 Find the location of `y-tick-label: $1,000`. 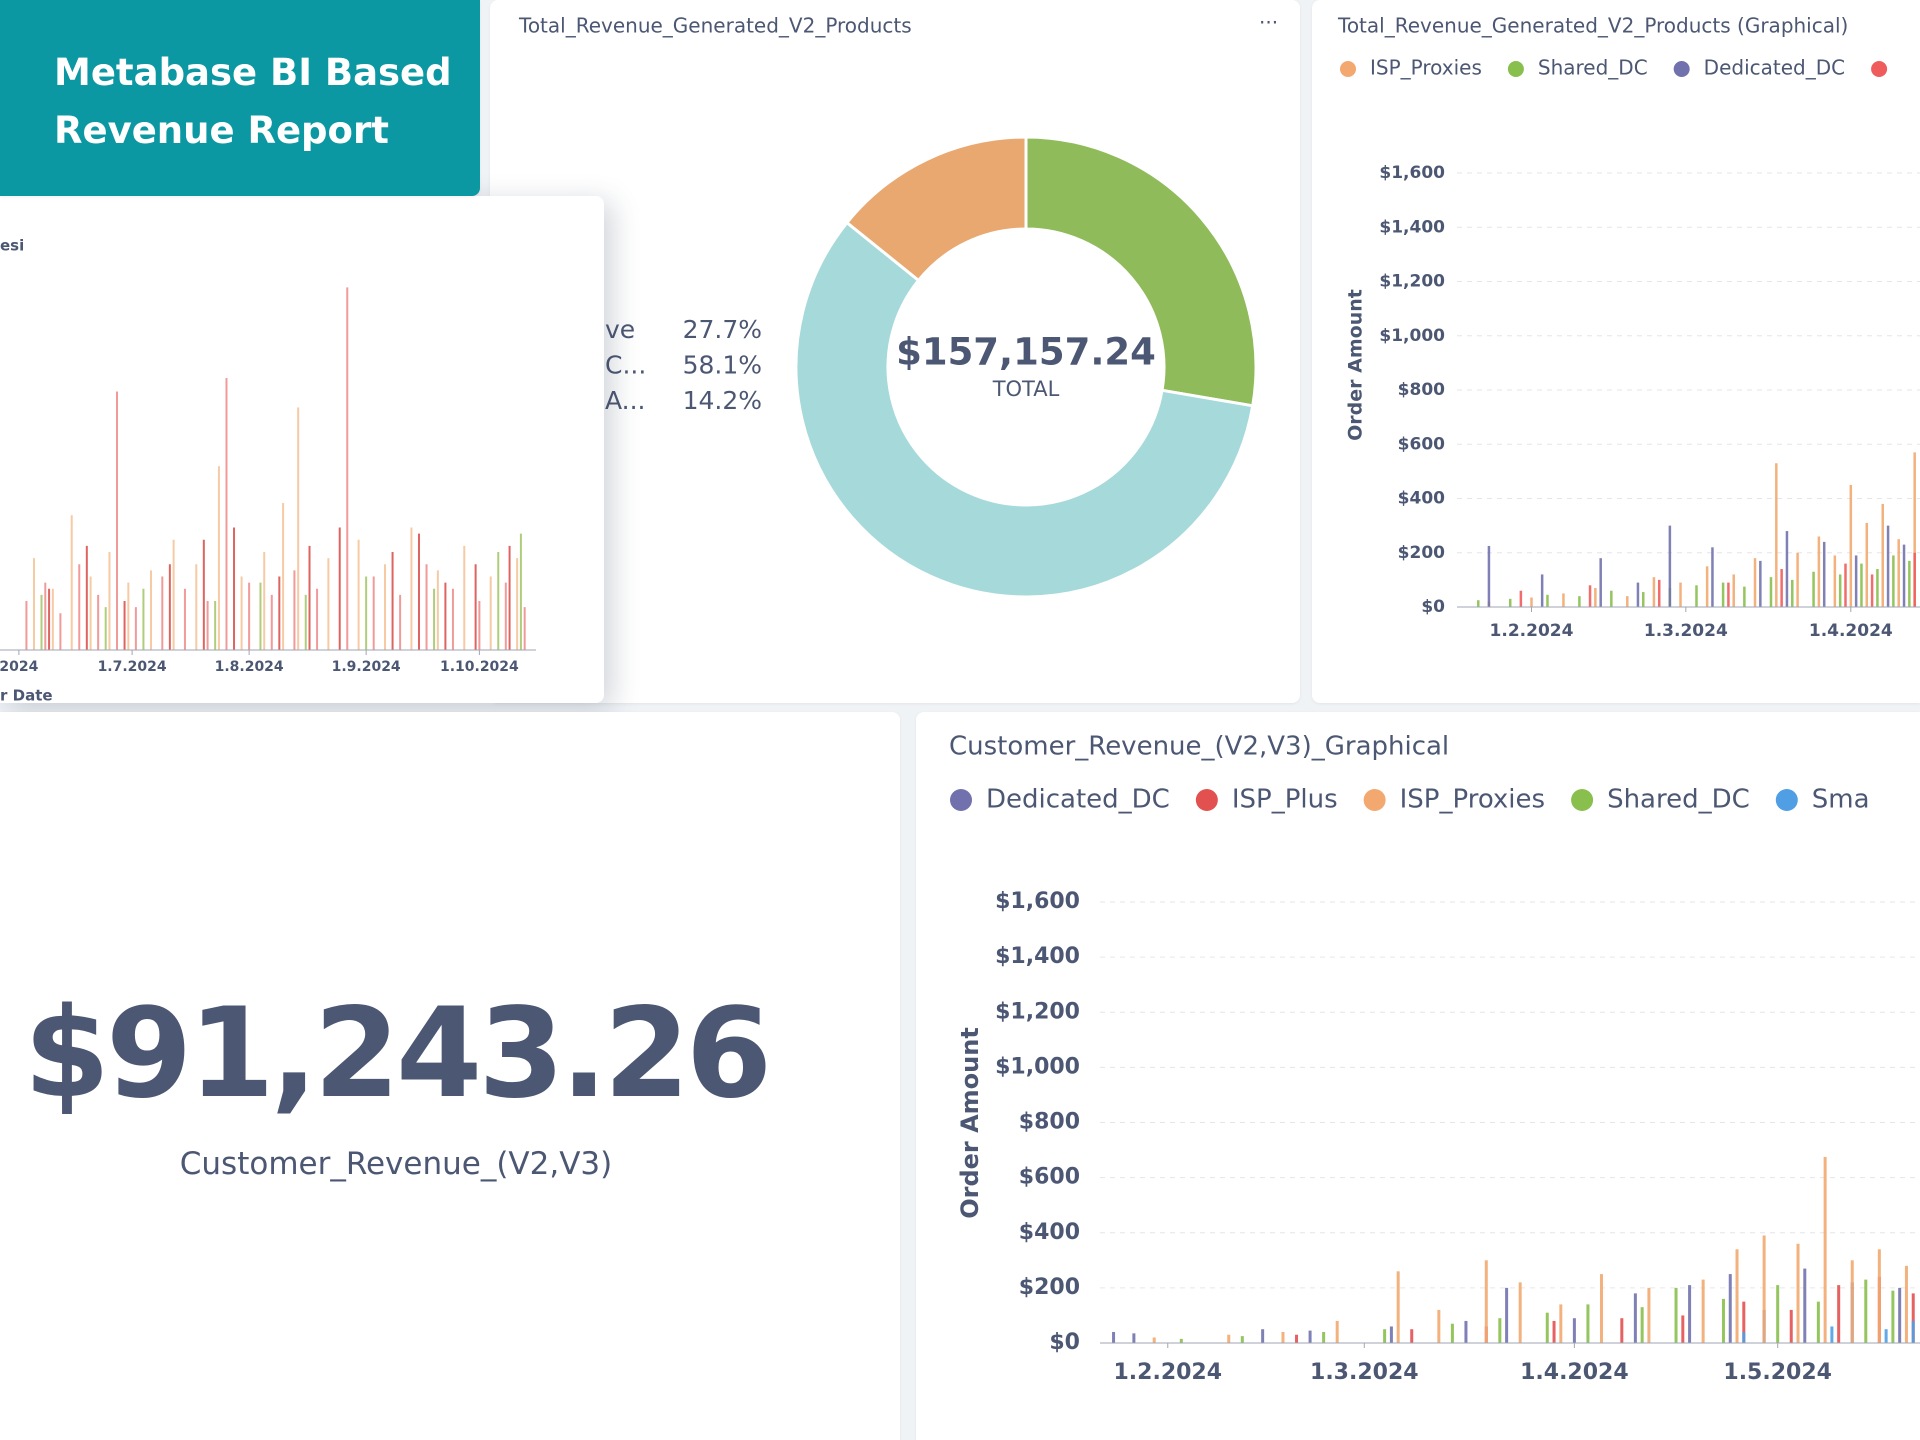

y-tick-label: $1,000 is located at coordinates (1412, 336).